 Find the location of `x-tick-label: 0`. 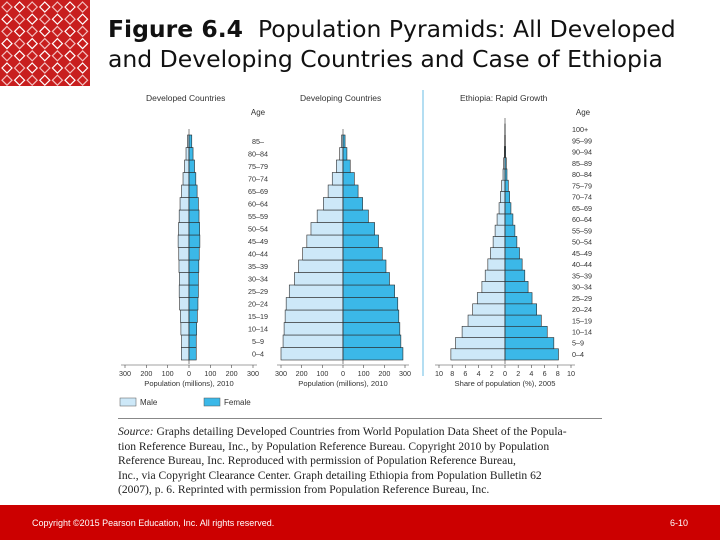

x-tick-label: 0 is located at coordinates (189, 373).